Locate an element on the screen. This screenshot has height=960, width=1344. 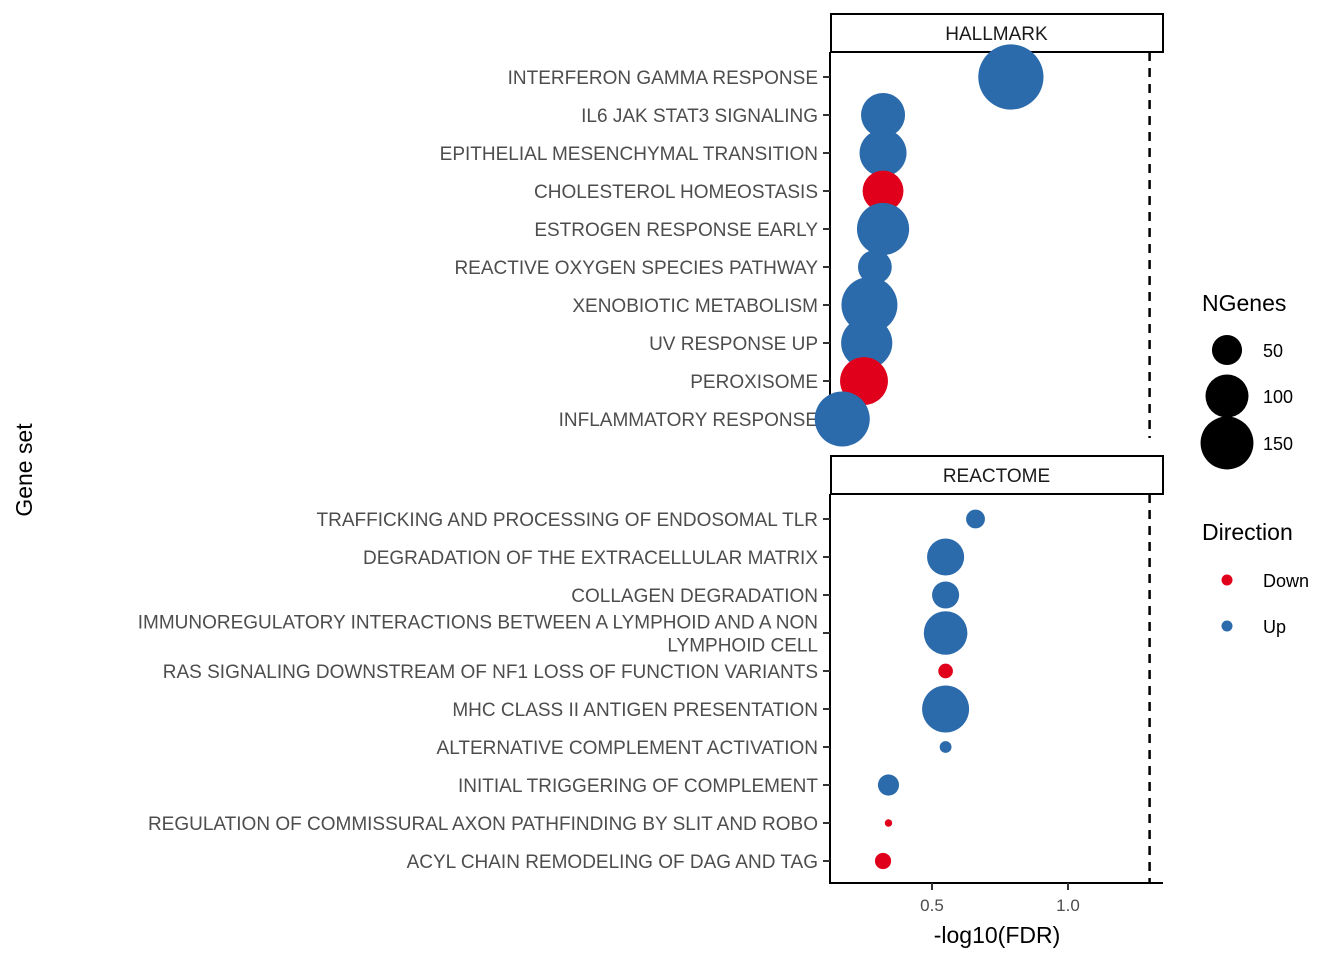
y-tick-label: MHC CLASS II ANTIGEN PRESENTATION is located at coordinates (635, 710).